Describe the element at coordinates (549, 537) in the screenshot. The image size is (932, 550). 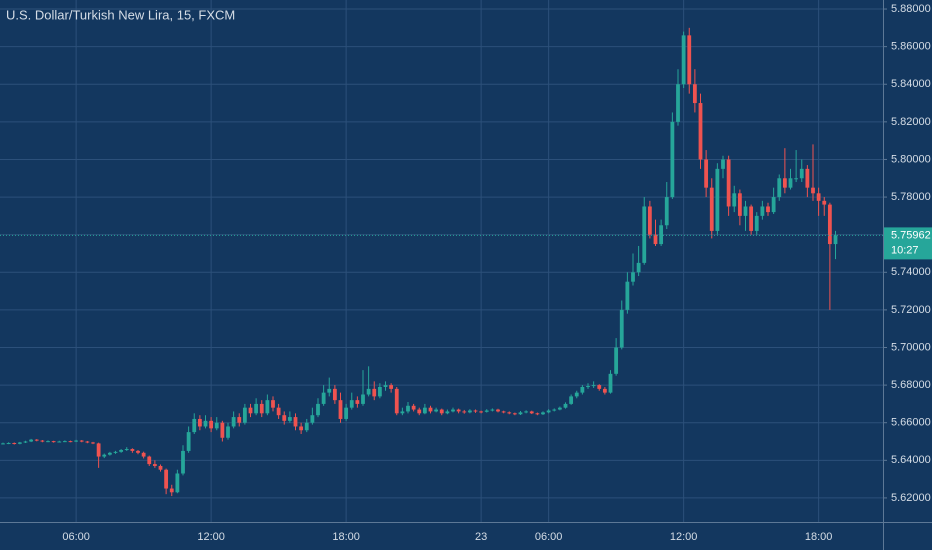
I see `x-tick-label: 06:00` at that location.